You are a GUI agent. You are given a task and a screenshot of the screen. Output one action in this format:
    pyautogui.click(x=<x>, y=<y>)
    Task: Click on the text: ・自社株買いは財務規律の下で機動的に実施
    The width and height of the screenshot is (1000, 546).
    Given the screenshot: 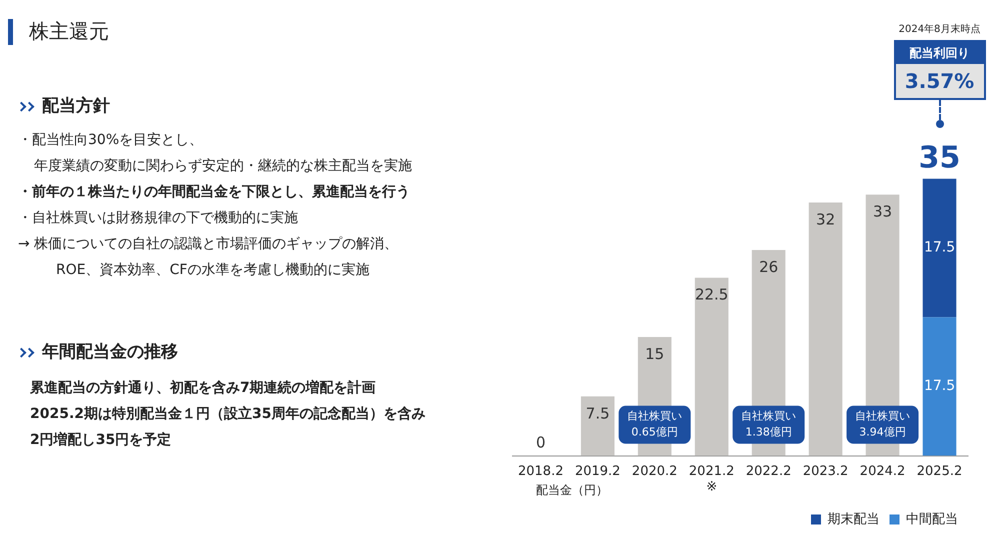 What is the action you would take?
    pyautogui.click(x=158, y=218)
    